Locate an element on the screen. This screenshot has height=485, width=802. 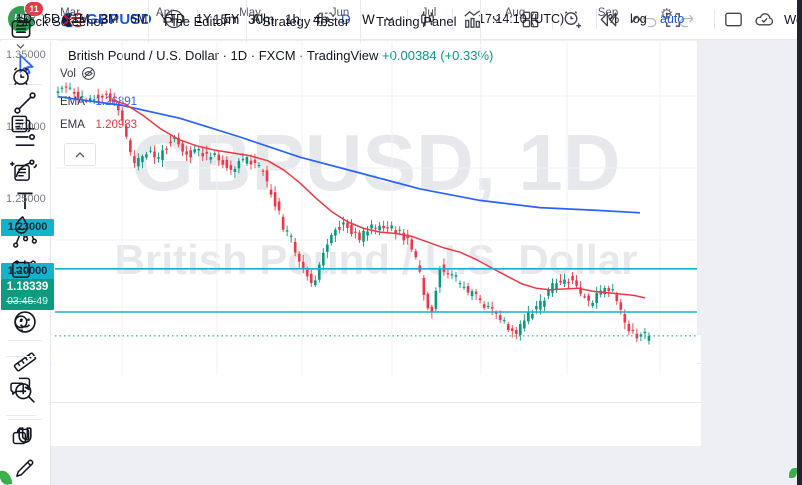
timeframe-button-15m: 15m is located at coordinates (226, 19).